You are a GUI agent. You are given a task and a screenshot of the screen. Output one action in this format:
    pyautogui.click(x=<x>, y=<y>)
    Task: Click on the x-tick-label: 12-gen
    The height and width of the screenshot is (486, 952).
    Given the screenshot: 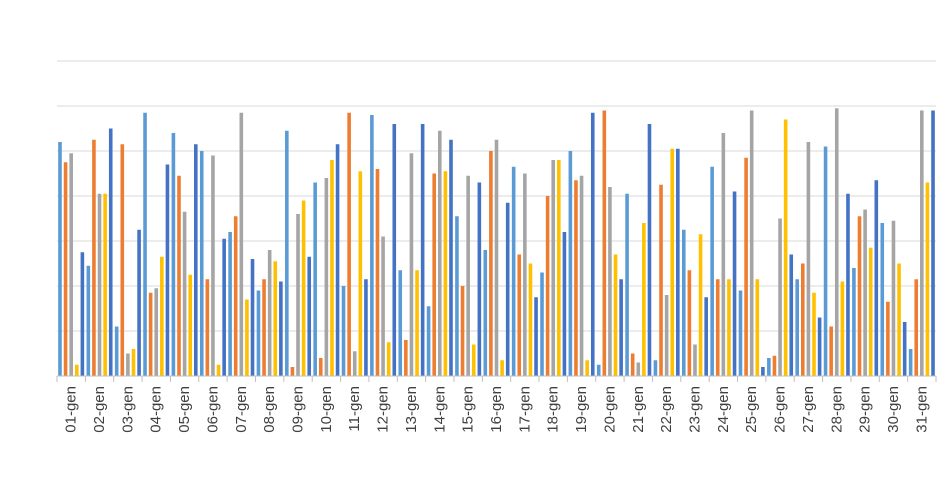 What is the action you would take?
    pyautogui.click(x=383, y=409)
    